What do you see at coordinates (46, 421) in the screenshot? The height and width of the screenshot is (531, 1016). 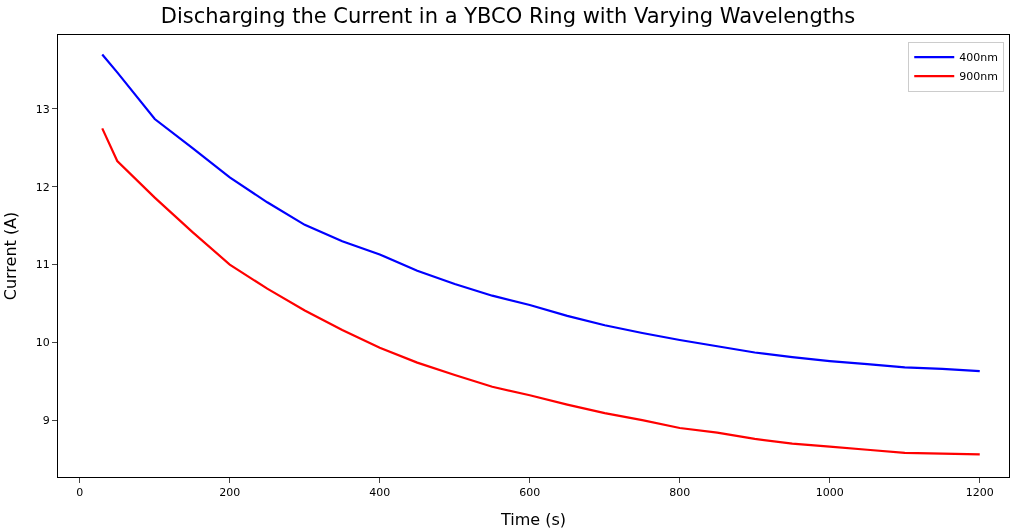 I see `y-tick-label: 9` at bounding box center [46, 421].